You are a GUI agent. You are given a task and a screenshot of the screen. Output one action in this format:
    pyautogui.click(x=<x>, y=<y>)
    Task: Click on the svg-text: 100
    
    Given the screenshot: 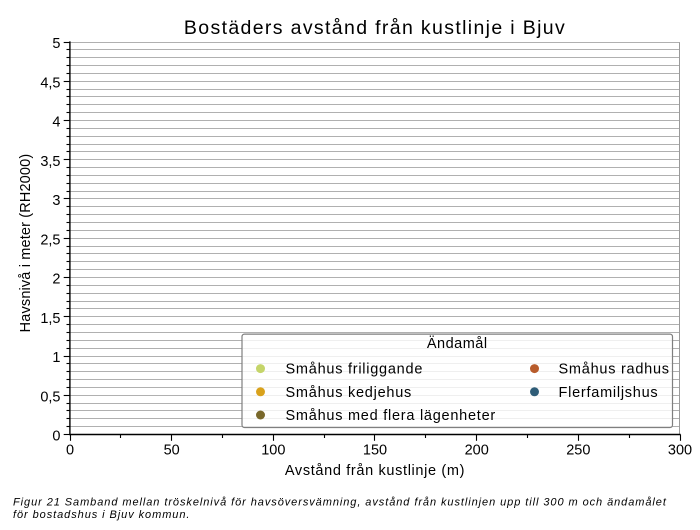 What is the action you would take?
    pyautogui.click(x=273, y=451)
    